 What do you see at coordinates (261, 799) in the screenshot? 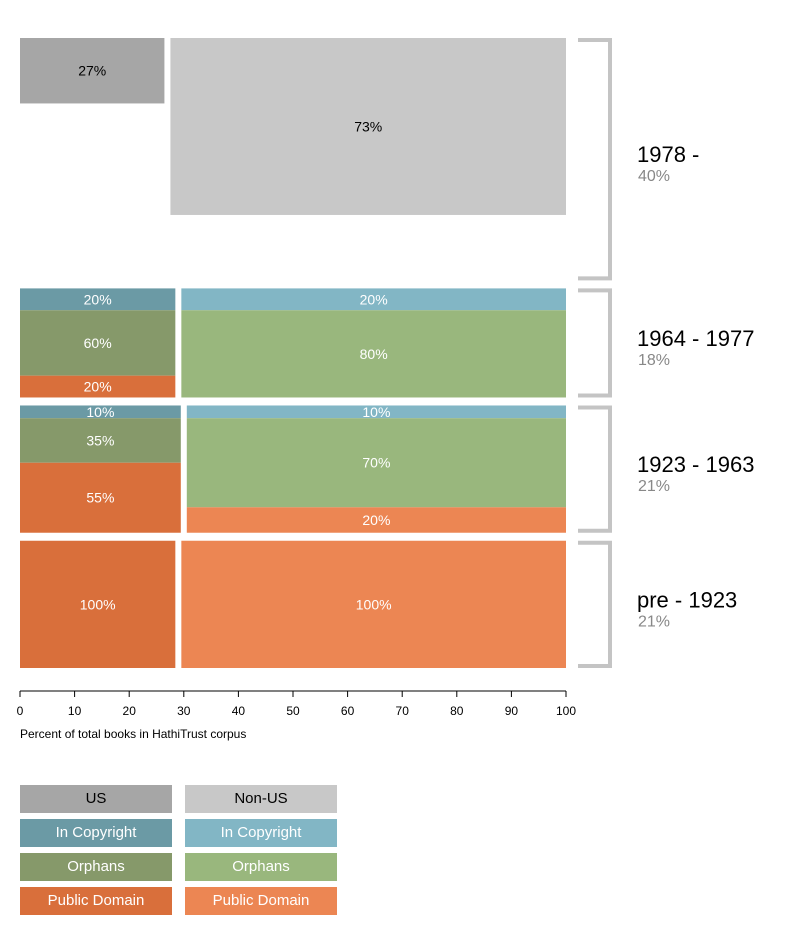
I see `legend-item-1: Non-US` at bounding box center [261, 799].